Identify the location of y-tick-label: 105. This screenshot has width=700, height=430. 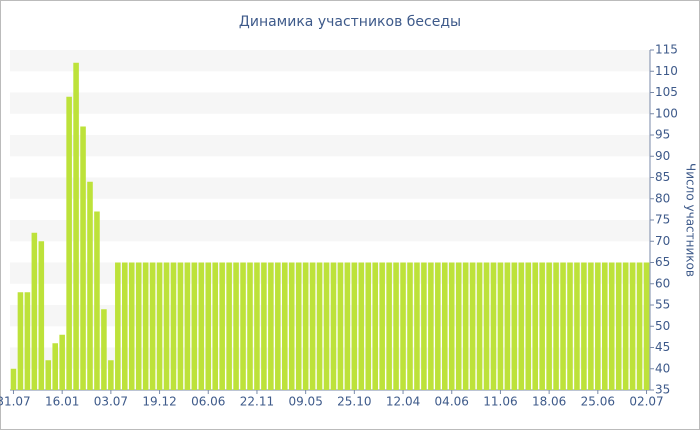
(666, 92).